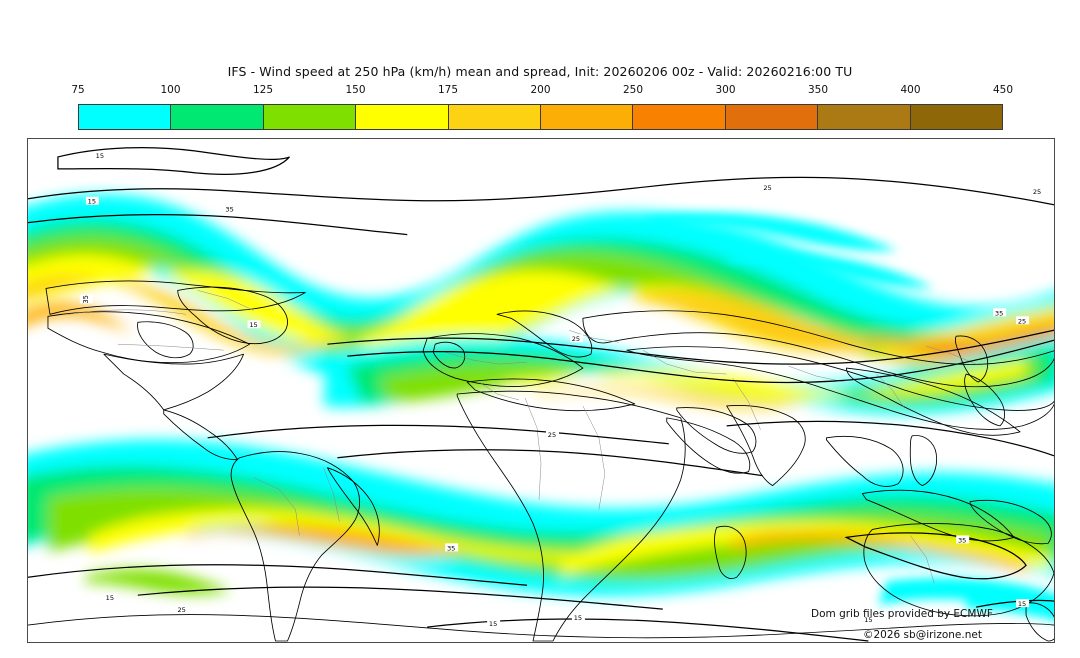 Image resolution: width=1080 pixels, height=658 pixels. I want to click on contour-label-15-f: 15, so click(869, 619).